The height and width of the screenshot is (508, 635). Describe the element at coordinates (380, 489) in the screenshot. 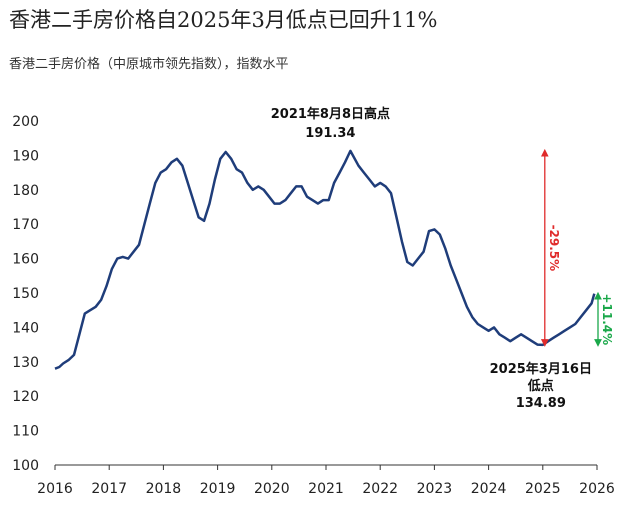

I see `x-tick-label: 2022` at that location.